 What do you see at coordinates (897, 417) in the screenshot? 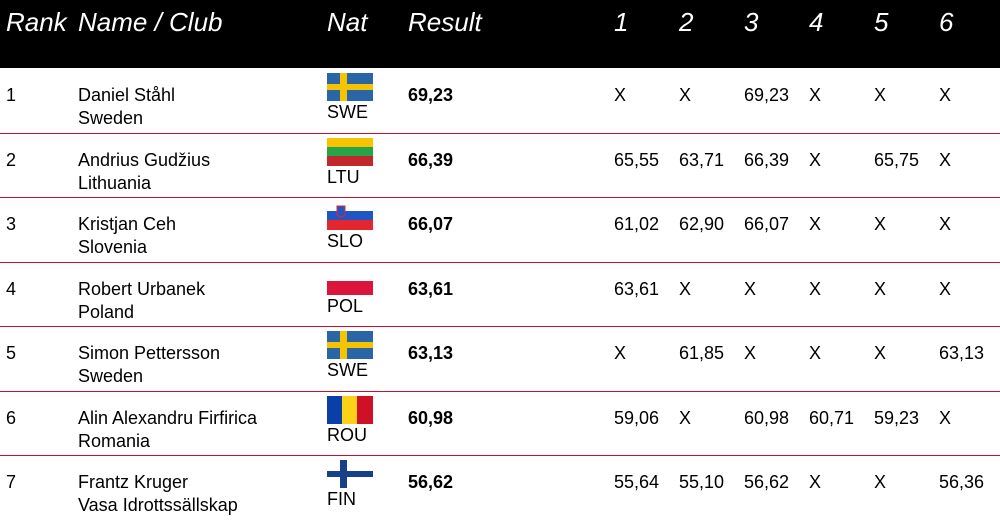
I see `attempt: 59,23` at bounding box center [897, 417].